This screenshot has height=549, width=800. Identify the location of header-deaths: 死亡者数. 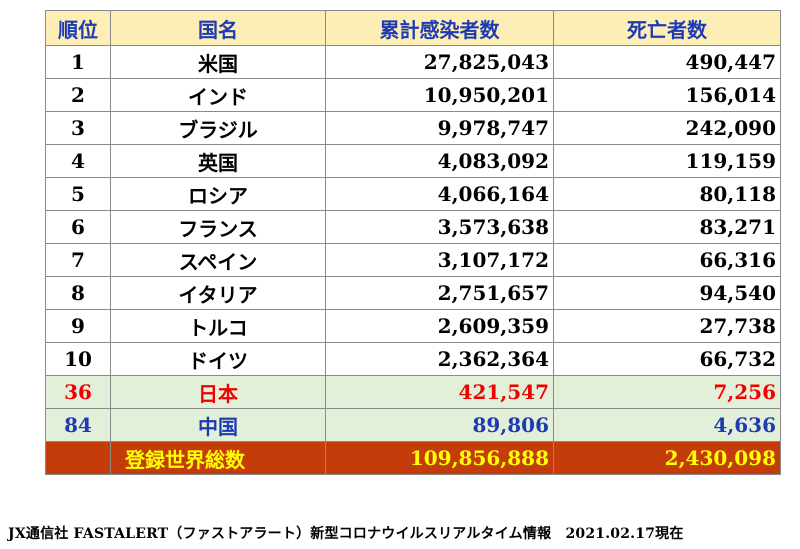
(667, 28).